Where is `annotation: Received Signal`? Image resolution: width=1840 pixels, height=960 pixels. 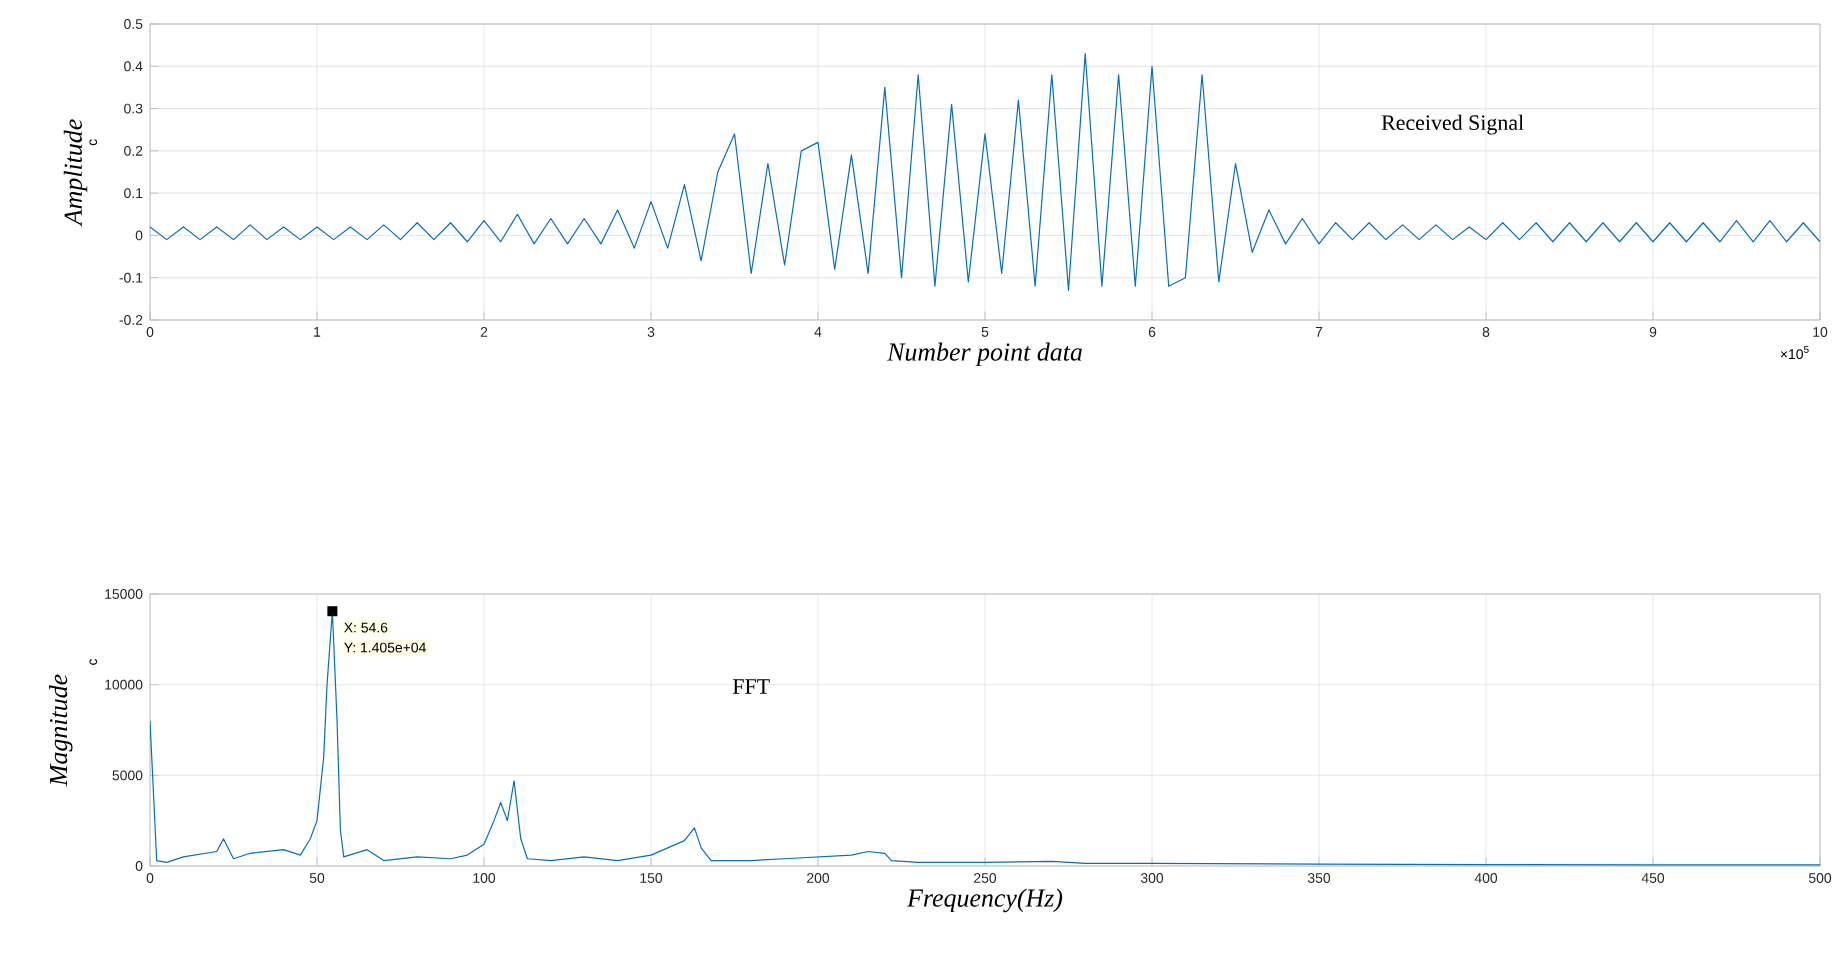 annotation: Received Signal is located at coordinates (1452, 124).